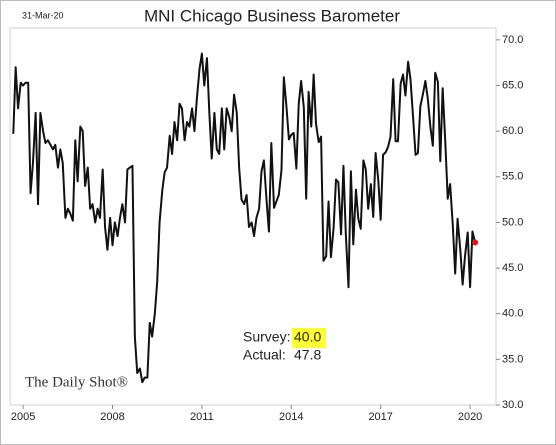  I want to click on x-tick-label: 2017, so click(380, 417).